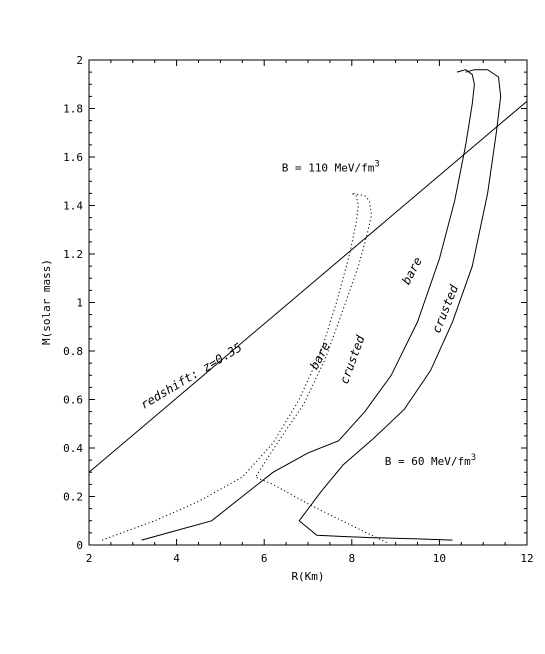  I want to click on y-tick-label: 1.8, so click(73, 109).